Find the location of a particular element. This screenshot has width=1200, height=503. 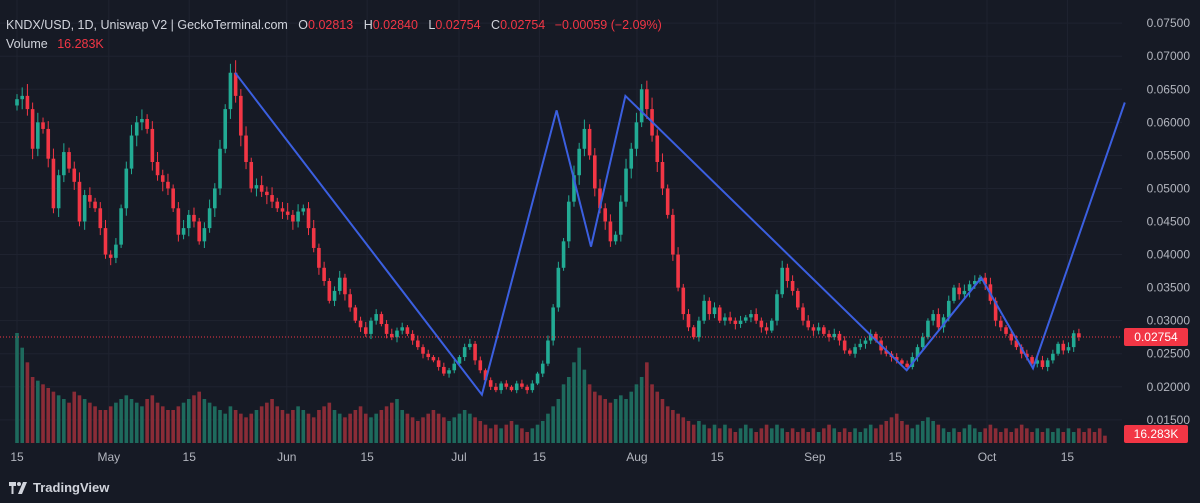

tradingview-brand: TradingView is located at coordinates (59, 487).